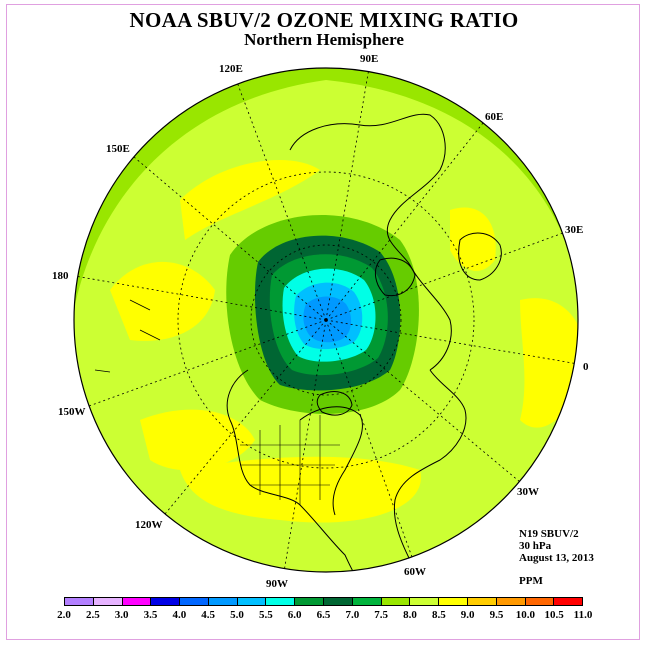 The image size is (648, 648). What do you see at coordinates (324, 20) in the screenshot?
I see `page-title: NOAA SBUV/2 OZONE MIXING RATIO` at bounding box center [324, 20].